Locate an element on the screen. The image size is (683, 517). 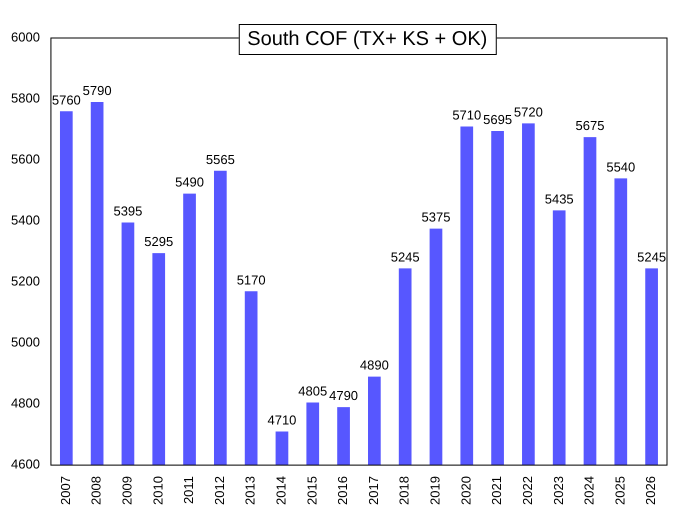
y-tick-label: 4600 is located at coordinates (25, 464).